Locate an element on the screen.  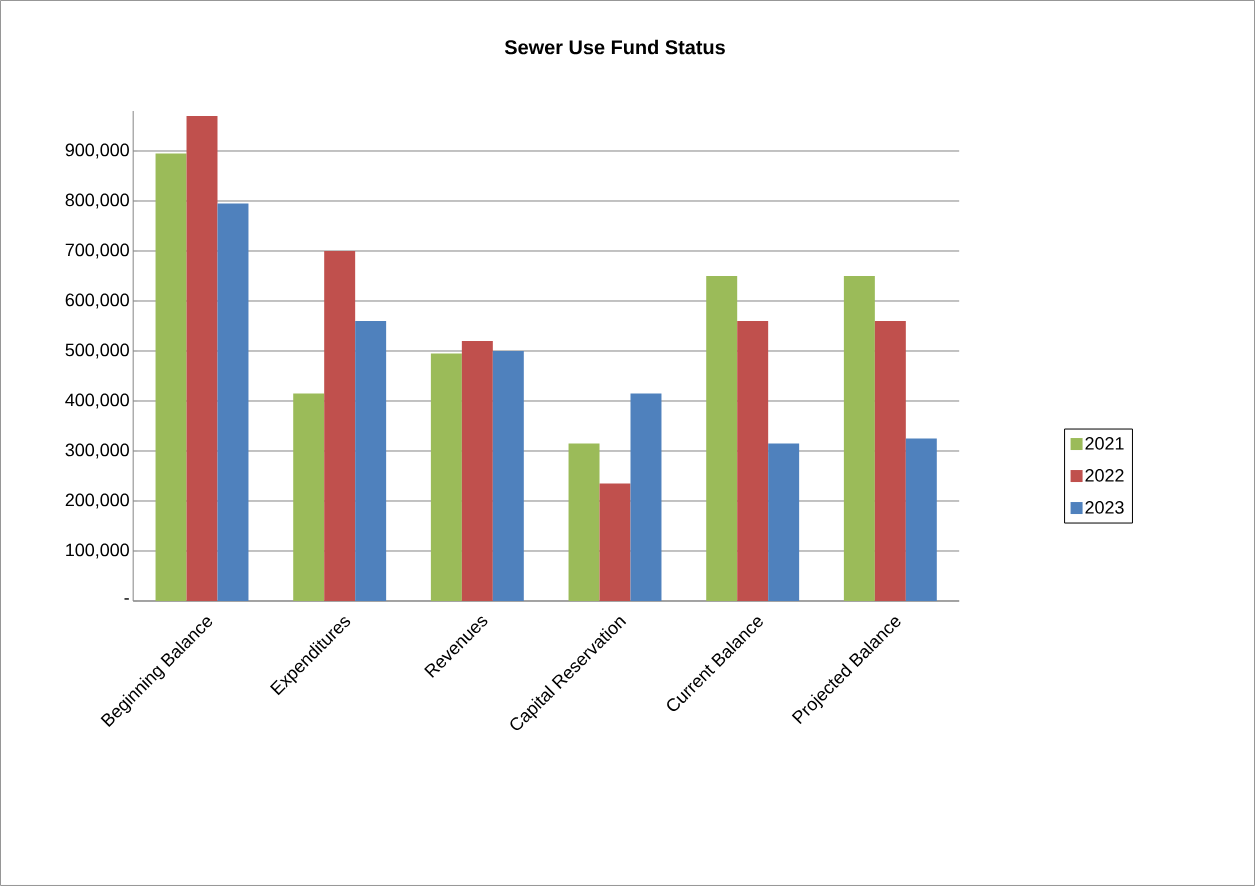
y-tick-label: 900,000 is located at coordinates (97, 151).